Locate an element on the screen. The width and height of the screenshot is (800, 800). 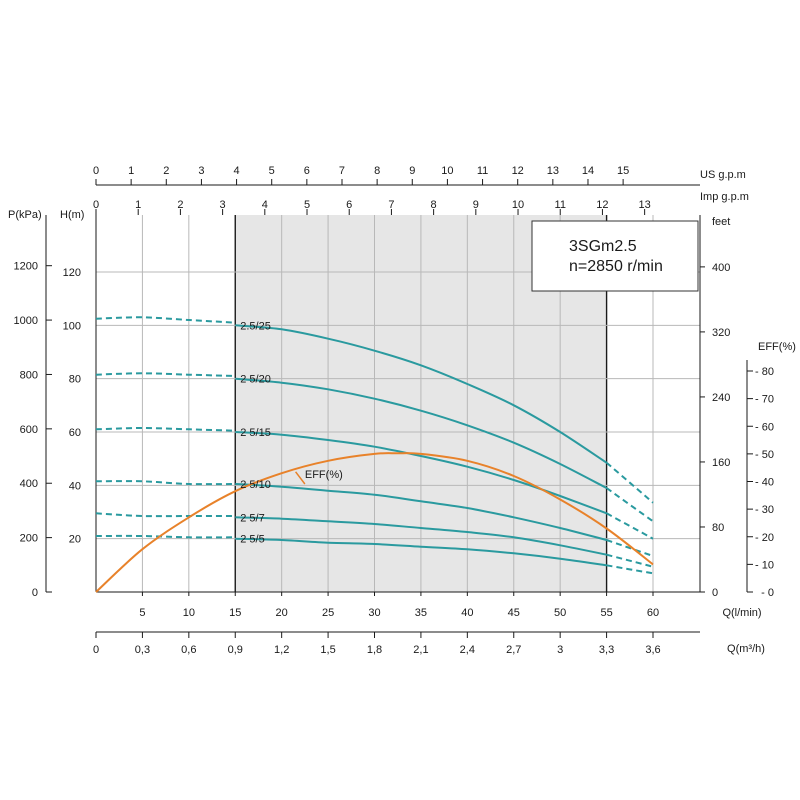
h-label-60: 60 is located at coordinates (75, 433).